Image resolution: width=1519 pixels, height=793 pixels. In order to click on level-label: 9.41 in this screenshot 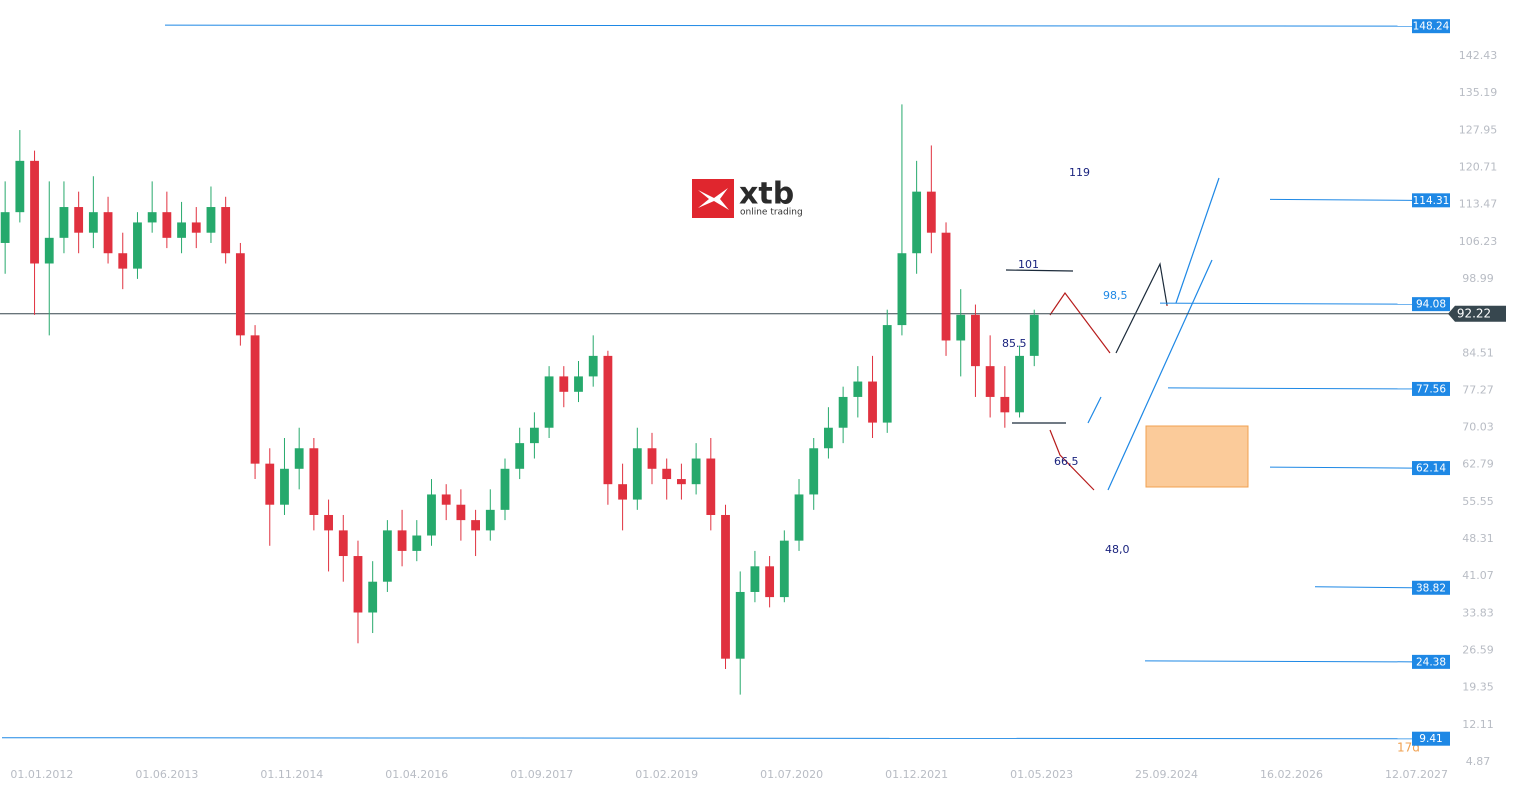, I will do `click(1430, 739)`.